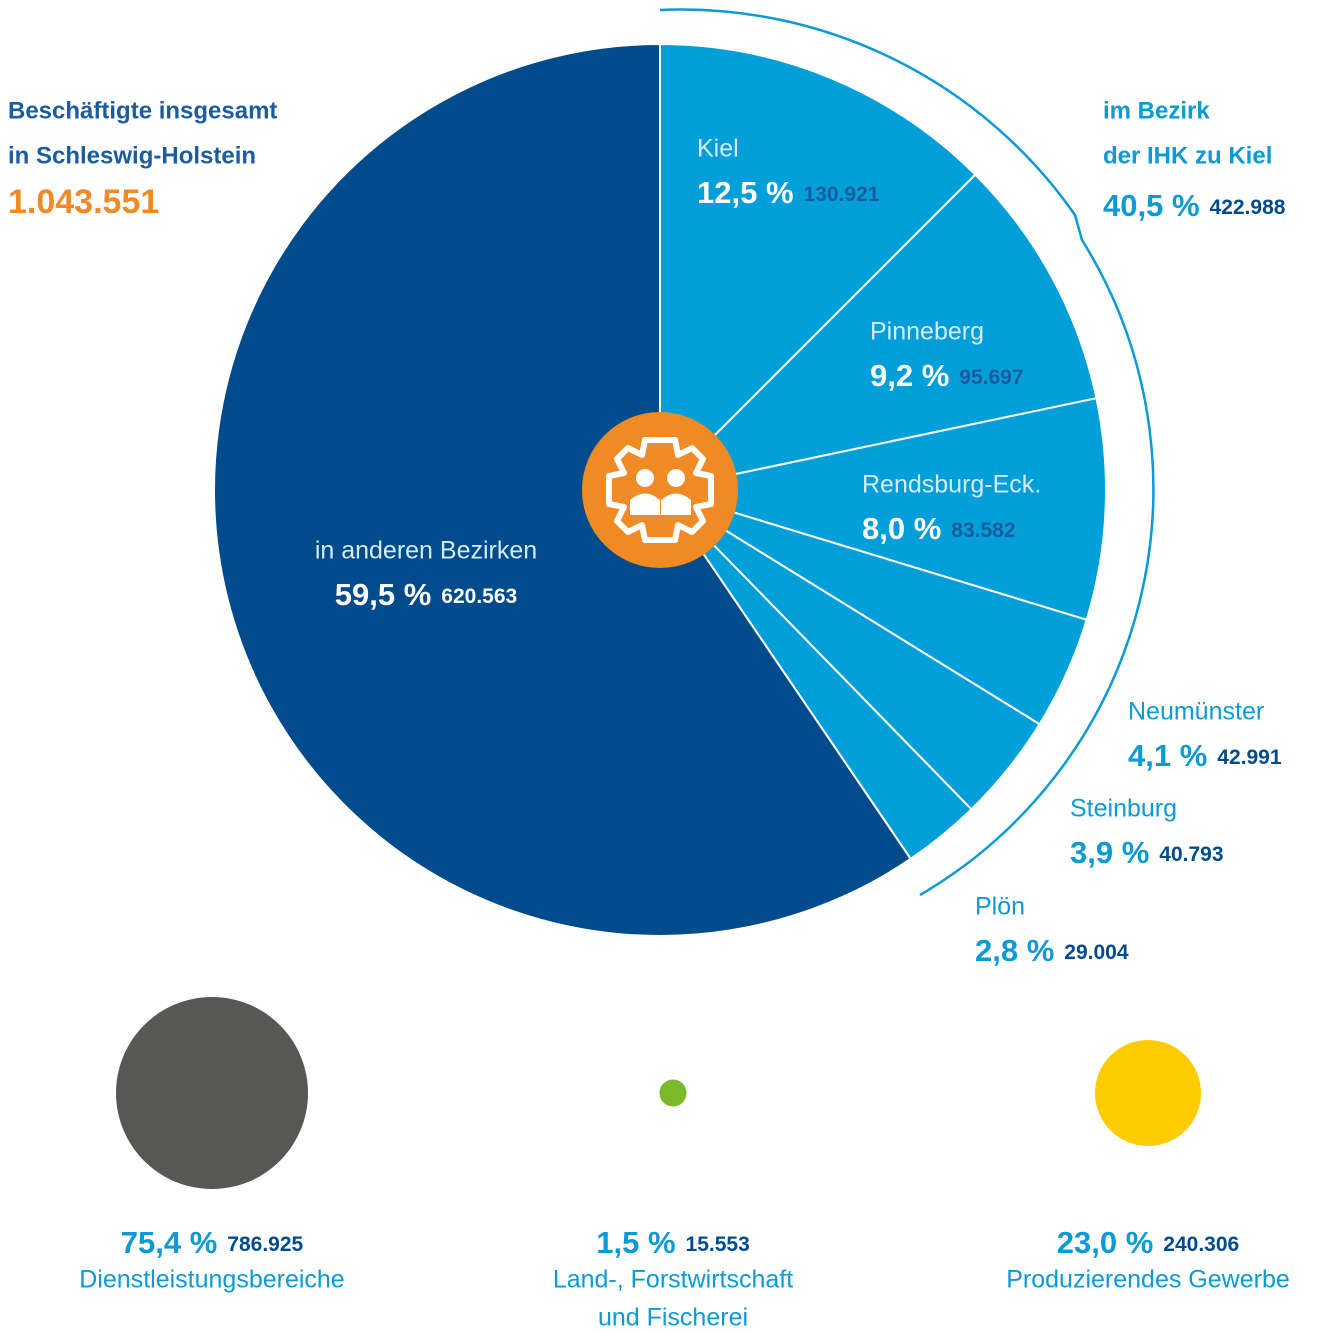  I want to click on slice-name: Neumünster, so click(1196, 712).